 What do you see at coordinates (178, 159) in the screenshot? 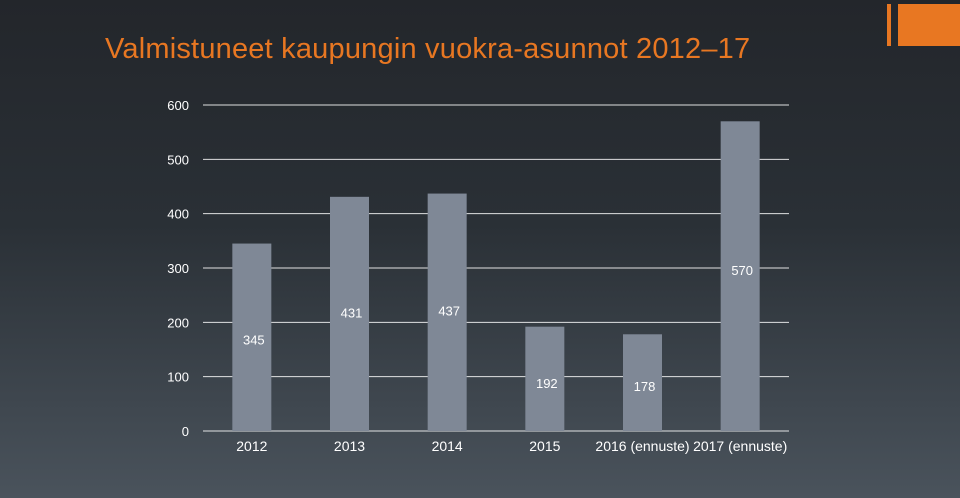
I see `y-tick-label: 500` at bounding box center [178, 159].